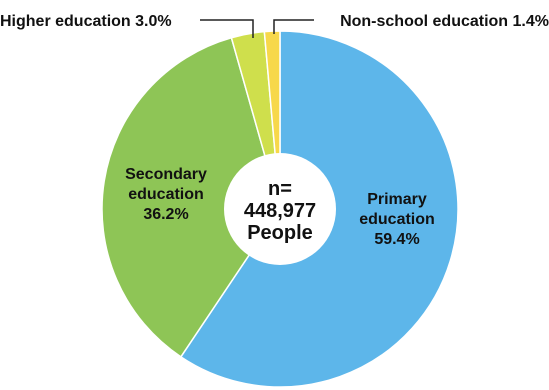 The height and width of the screenshot is (390, 549). I want to click on center-label-line-1: n=, so click(280, 189).